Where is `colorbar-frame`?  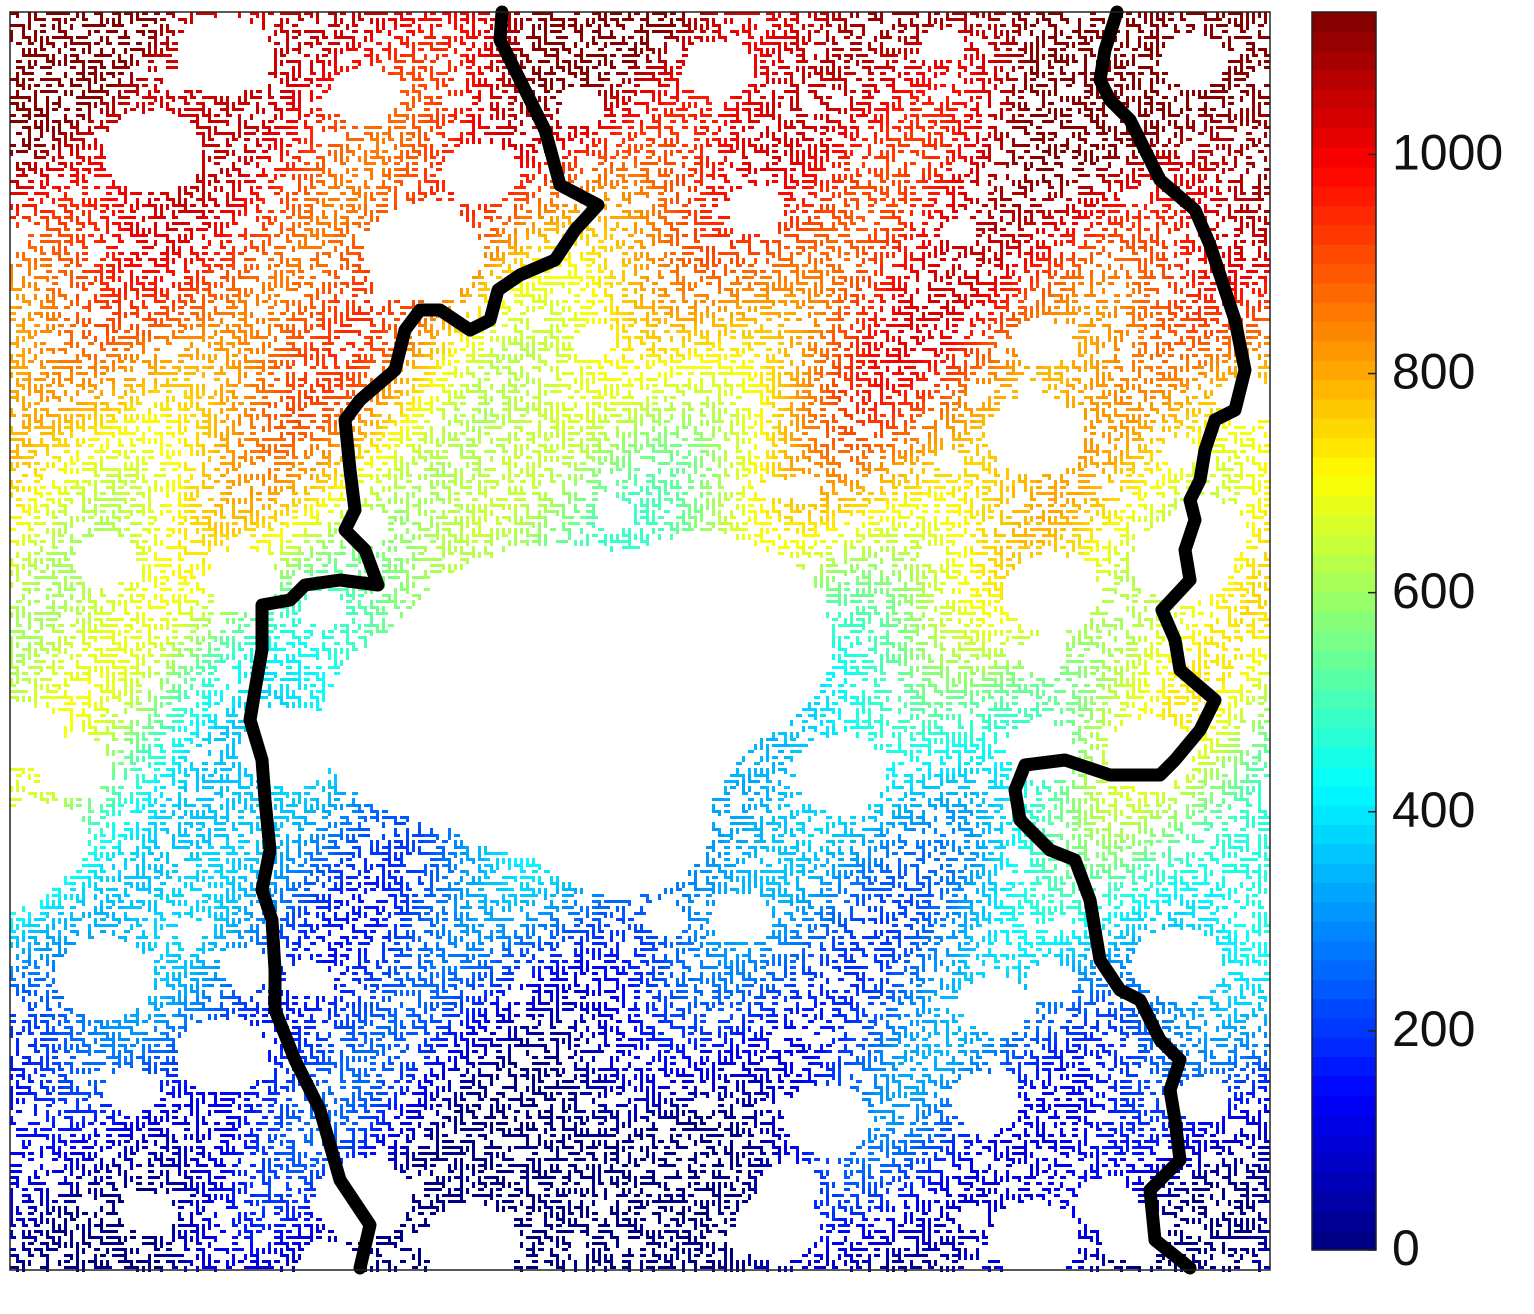 colorbar-frame is located at coordinates (1344, 631).